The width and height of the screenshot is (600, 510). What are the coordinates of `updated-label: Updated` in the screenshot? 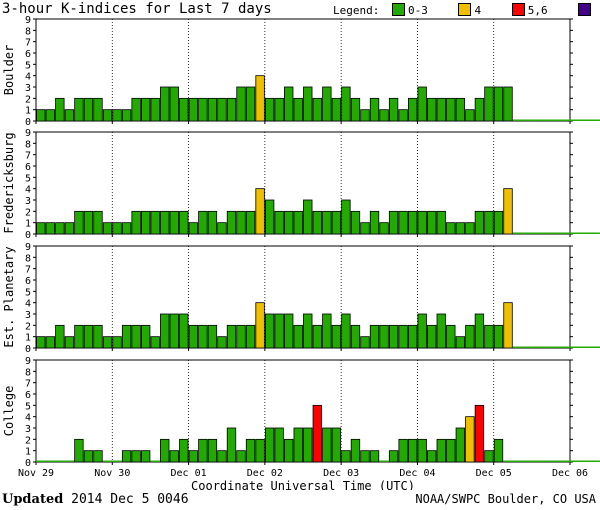 It's located at (33, 499).